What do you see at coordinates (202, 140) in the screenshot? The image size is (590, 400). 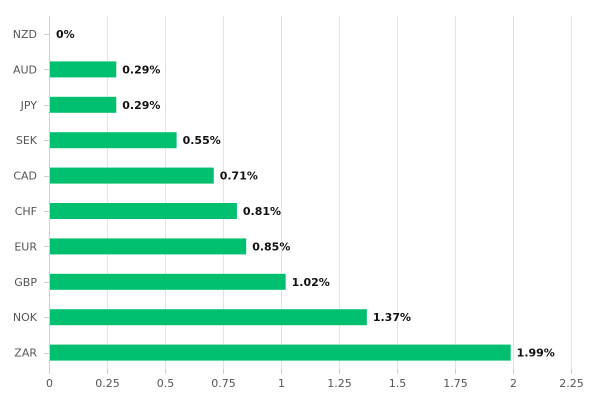 I see `value-label: 0.55%` at bounding box center [202, 140].